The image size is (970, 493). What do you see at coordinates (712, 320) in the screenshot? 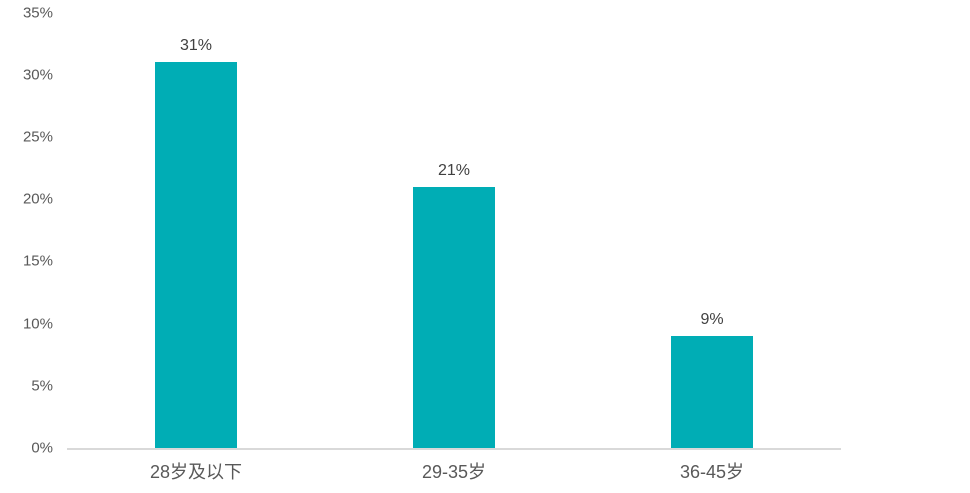
I see `bar-value-label: 9%` at bounding box center [712, 320].